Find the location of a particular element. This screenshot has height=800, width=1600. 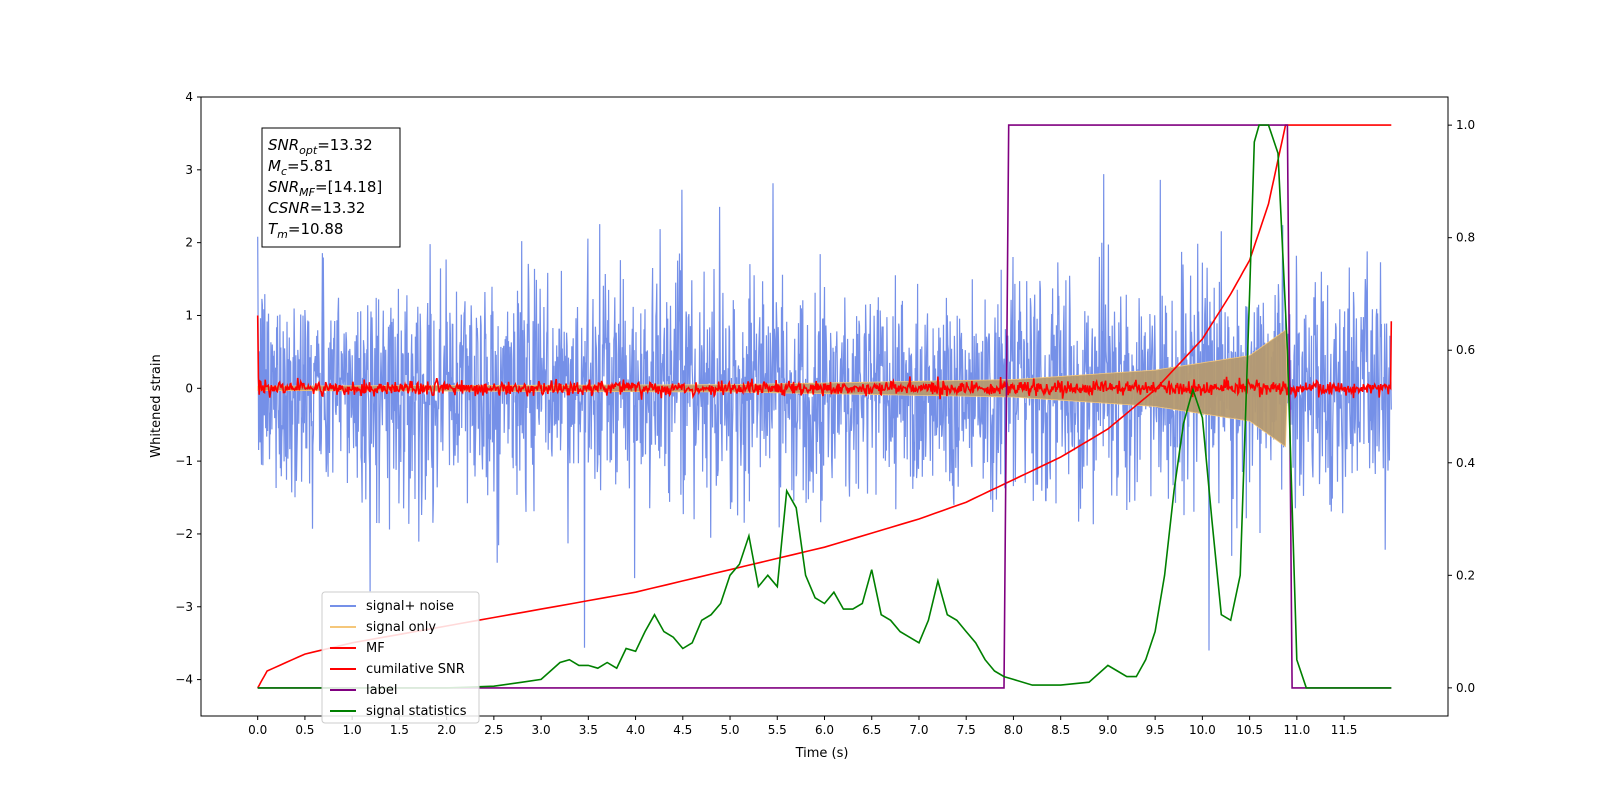

y-right-tick-label: 0.8 is located at coordinates (1465, 238).